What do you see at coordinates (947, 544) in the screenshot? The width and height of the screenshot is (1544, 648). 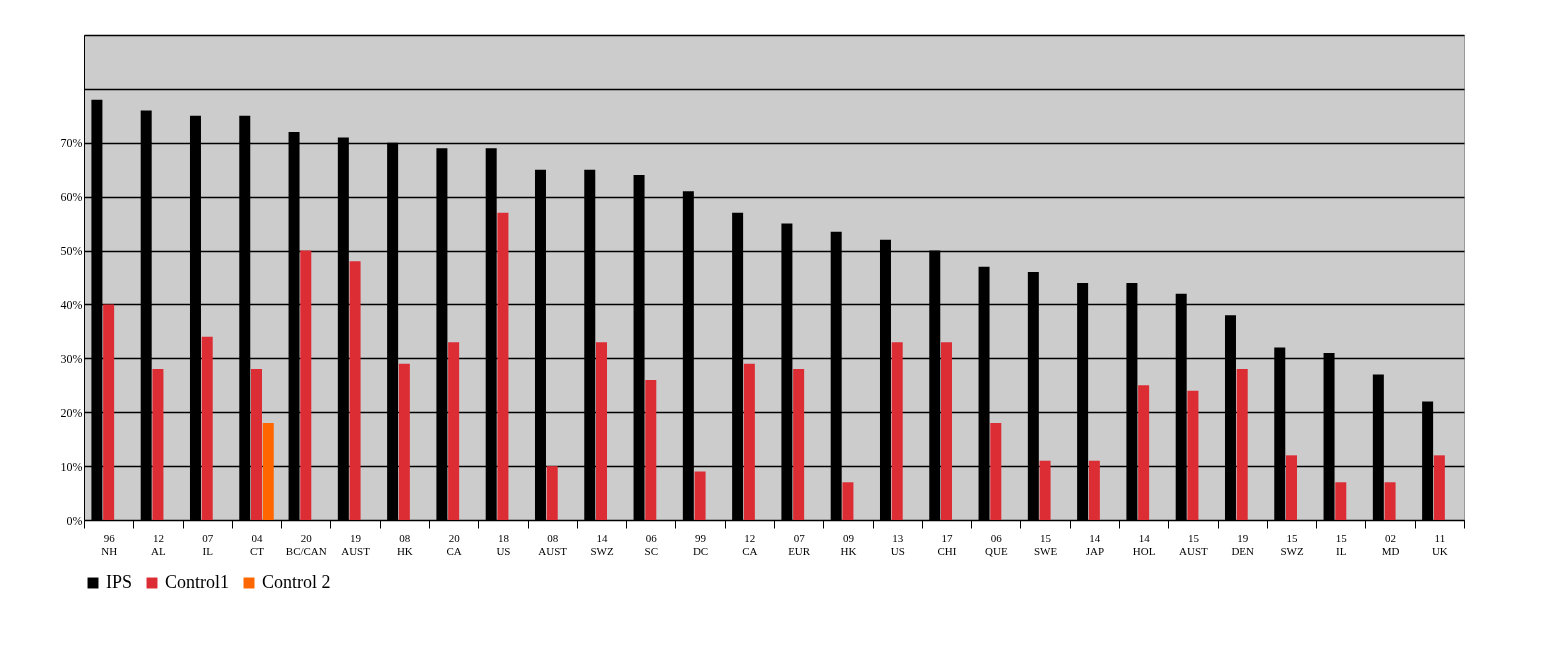 I see `x-tick-label: 17 CHI` at bounding box center [947, 544].